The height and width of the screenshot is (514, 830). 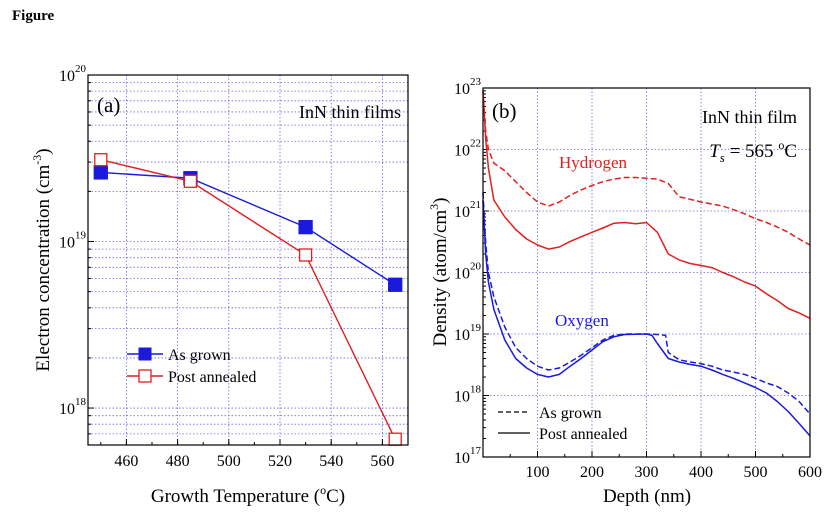 I want to click on y-tick-label: 1023, so click(x=468, y=87).